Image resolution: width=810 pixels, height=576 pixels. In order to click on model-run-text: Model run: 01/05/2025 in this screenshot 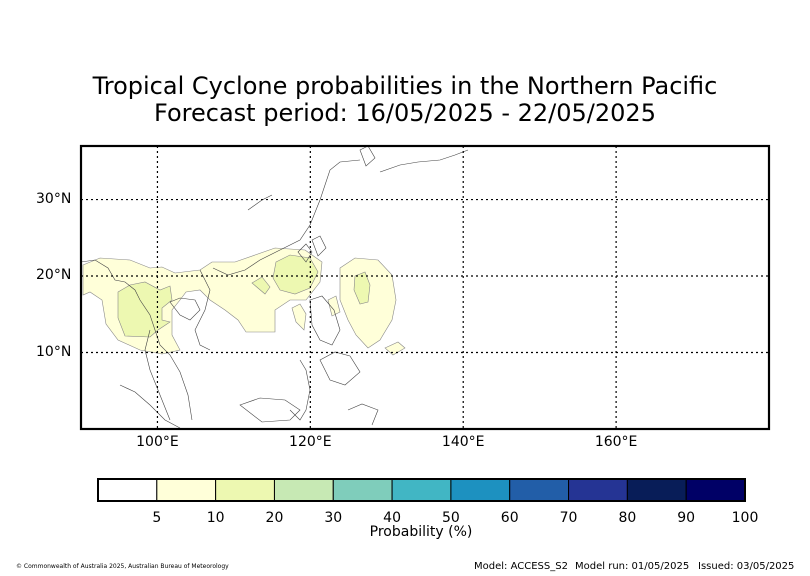, I will do `click(632, 566)`.